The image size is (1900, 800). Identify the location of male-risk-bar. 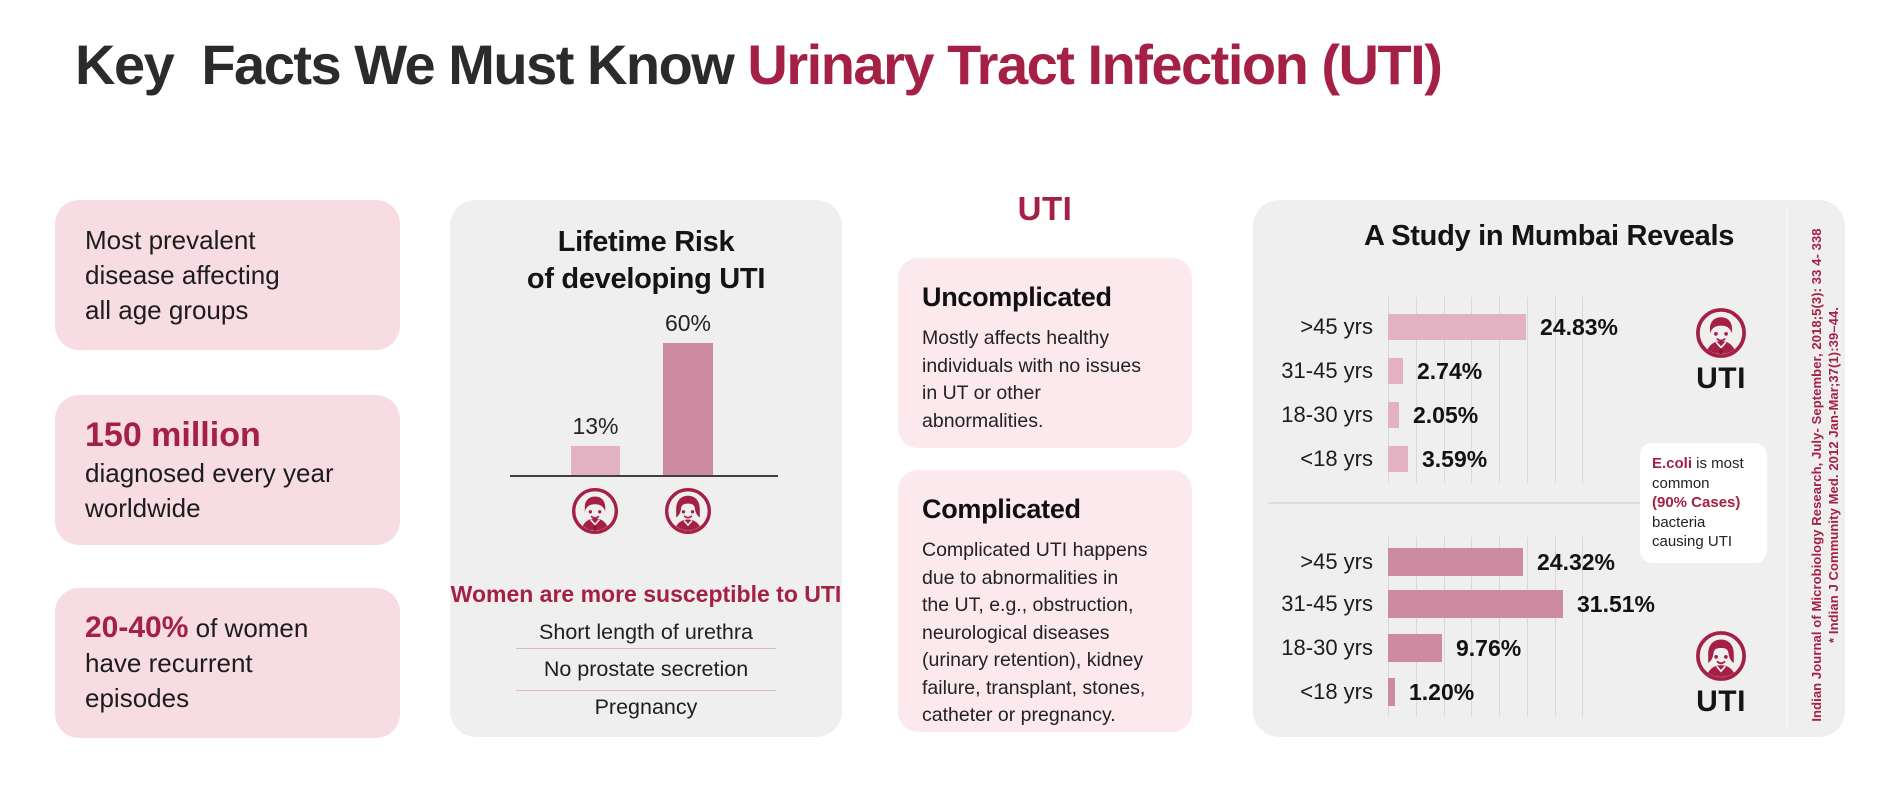
(595, 460).